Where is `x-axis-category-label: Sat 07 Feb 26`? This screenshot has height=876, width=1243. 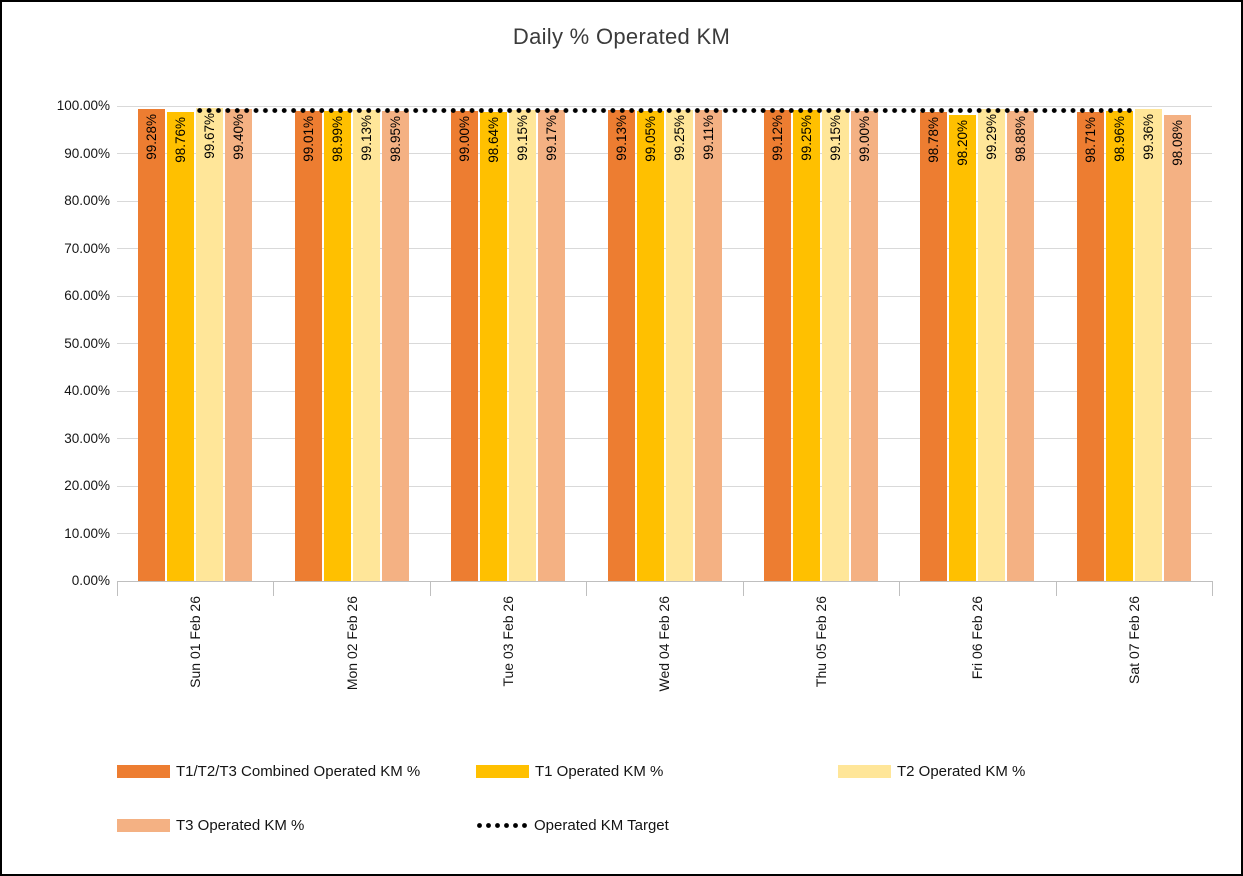 x-axis-category-label: Sat 07 Feb 26 is located at coordinates (1133, 640).